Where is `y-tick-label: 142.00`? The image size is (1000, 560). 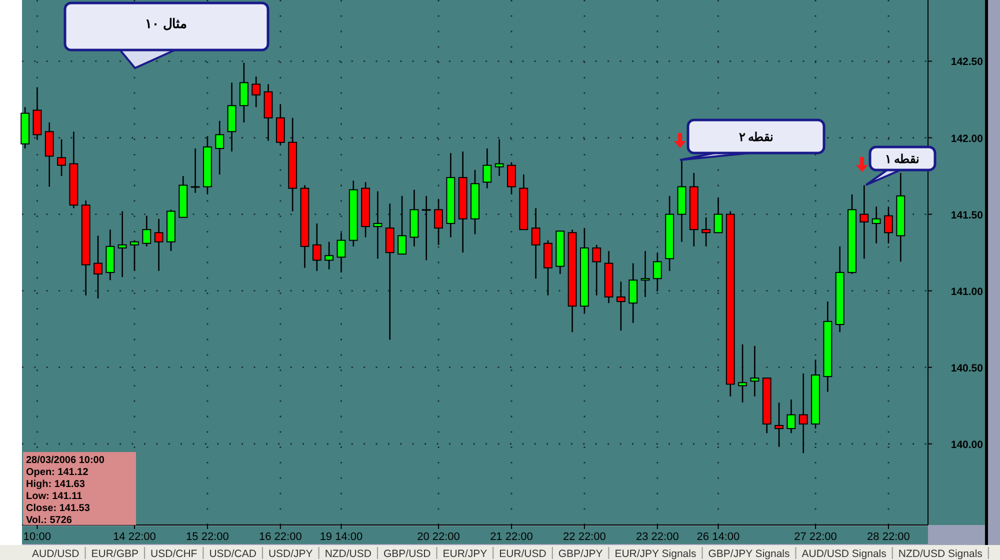 y-tick-label: 142.00 is located at coordinates (967, 138).